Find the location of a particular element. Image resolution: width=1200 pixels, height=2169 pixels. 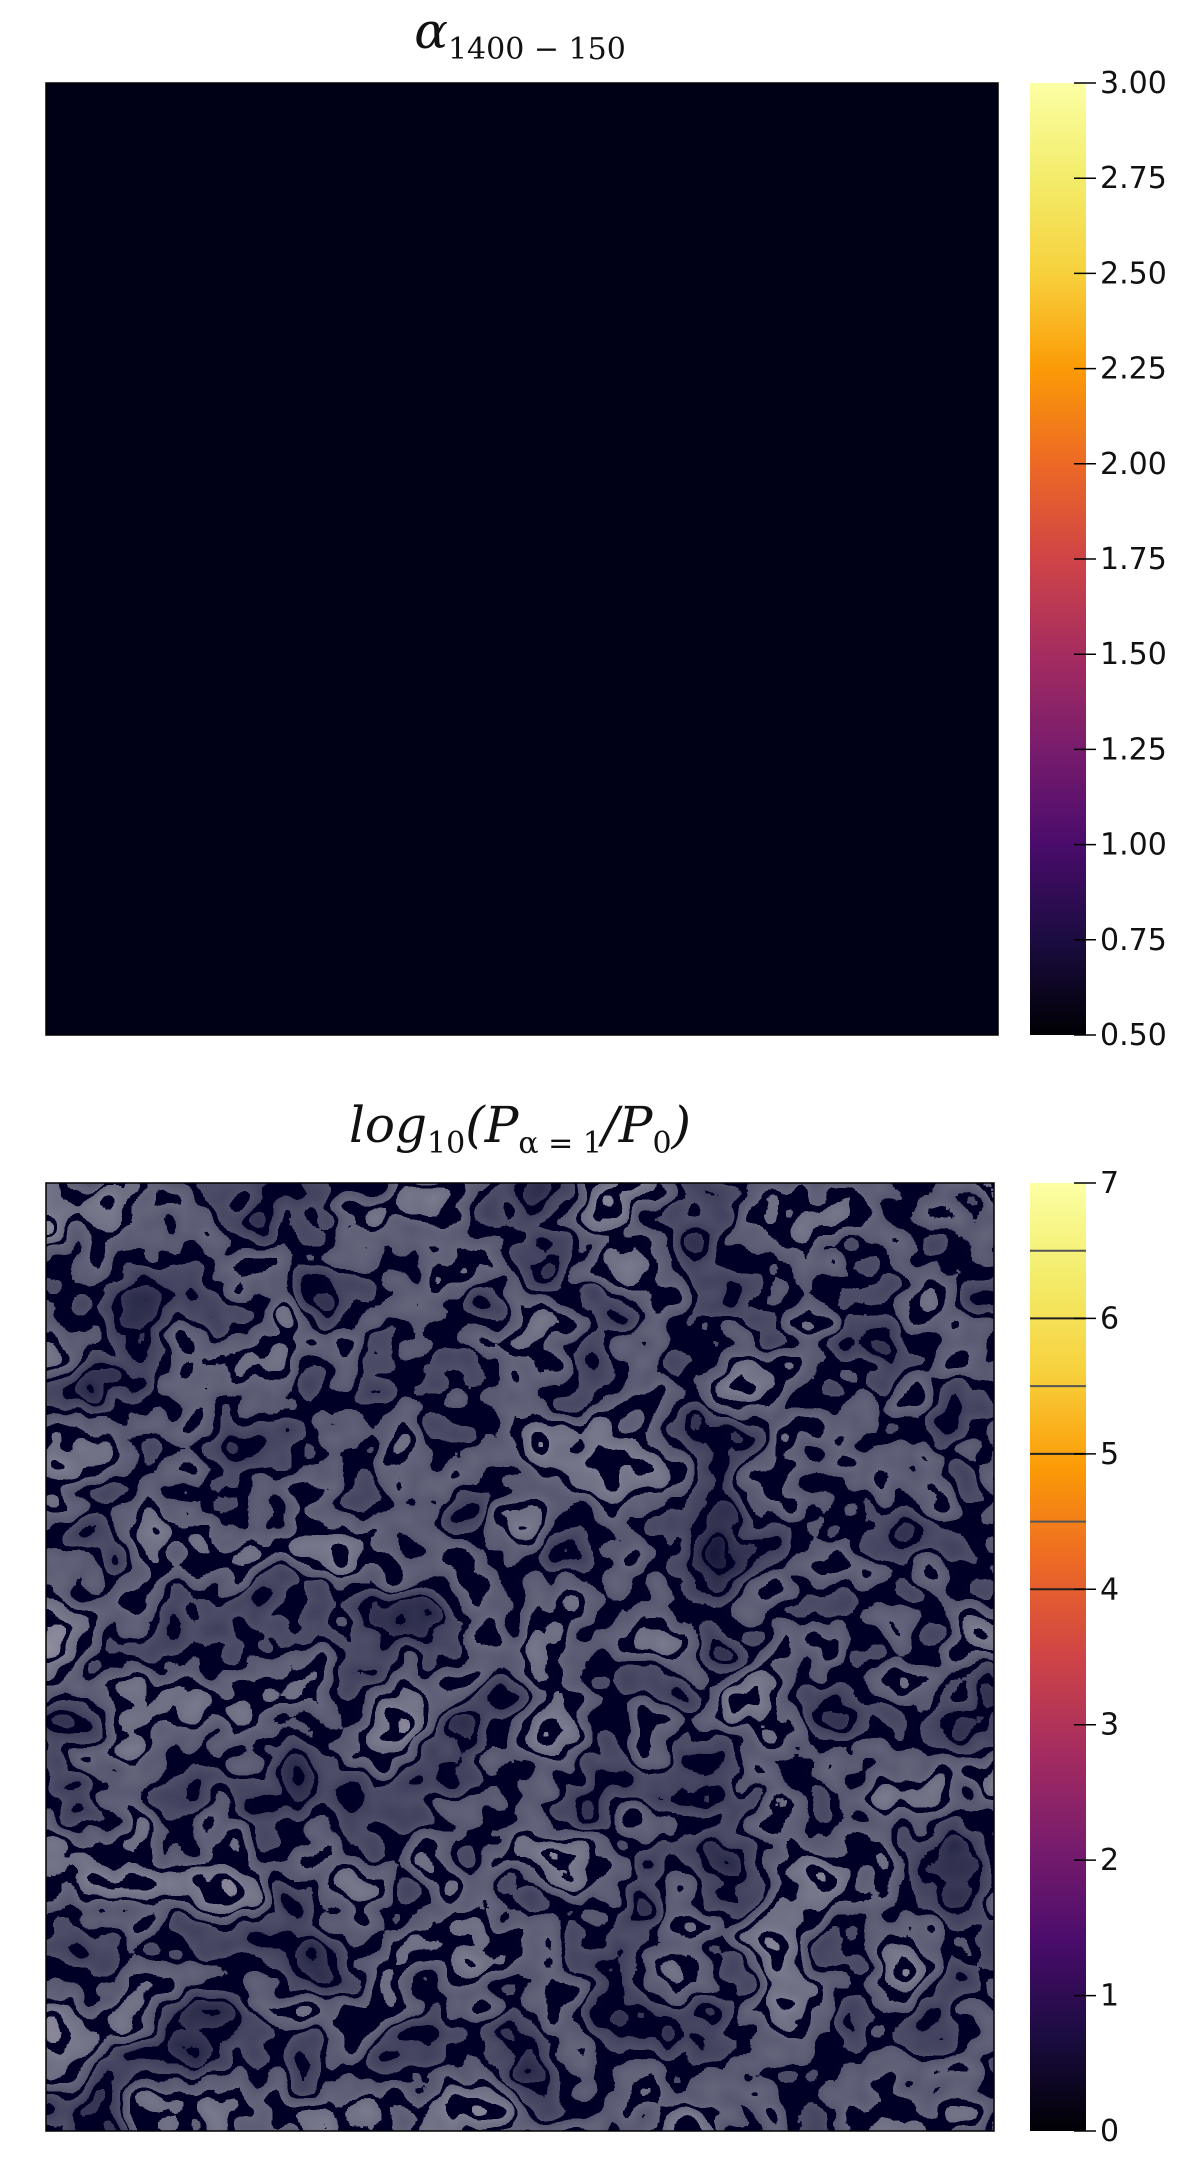

bottom-colorbar-tick-label: 7 is located at coordinates (1109, 1183).